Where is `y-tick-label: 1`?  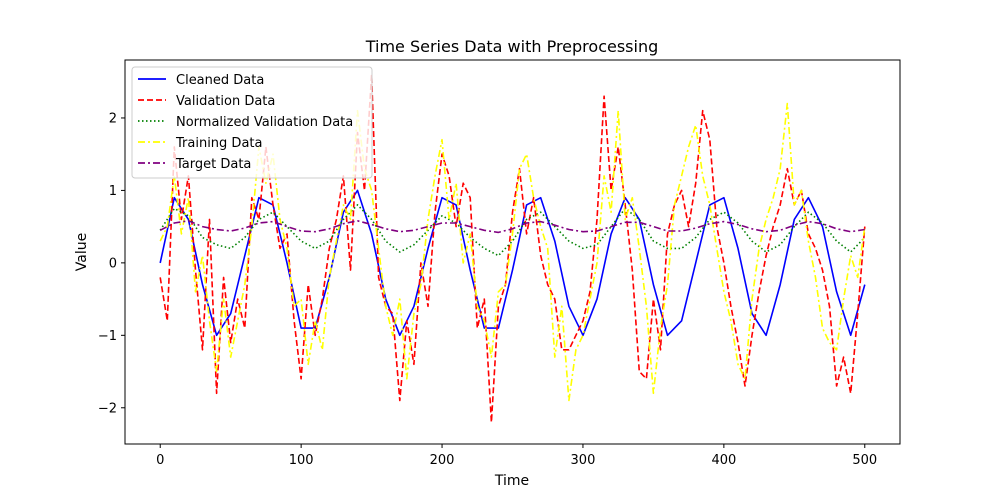
y-tick-label: 1 is located at coordinates (113, 191).